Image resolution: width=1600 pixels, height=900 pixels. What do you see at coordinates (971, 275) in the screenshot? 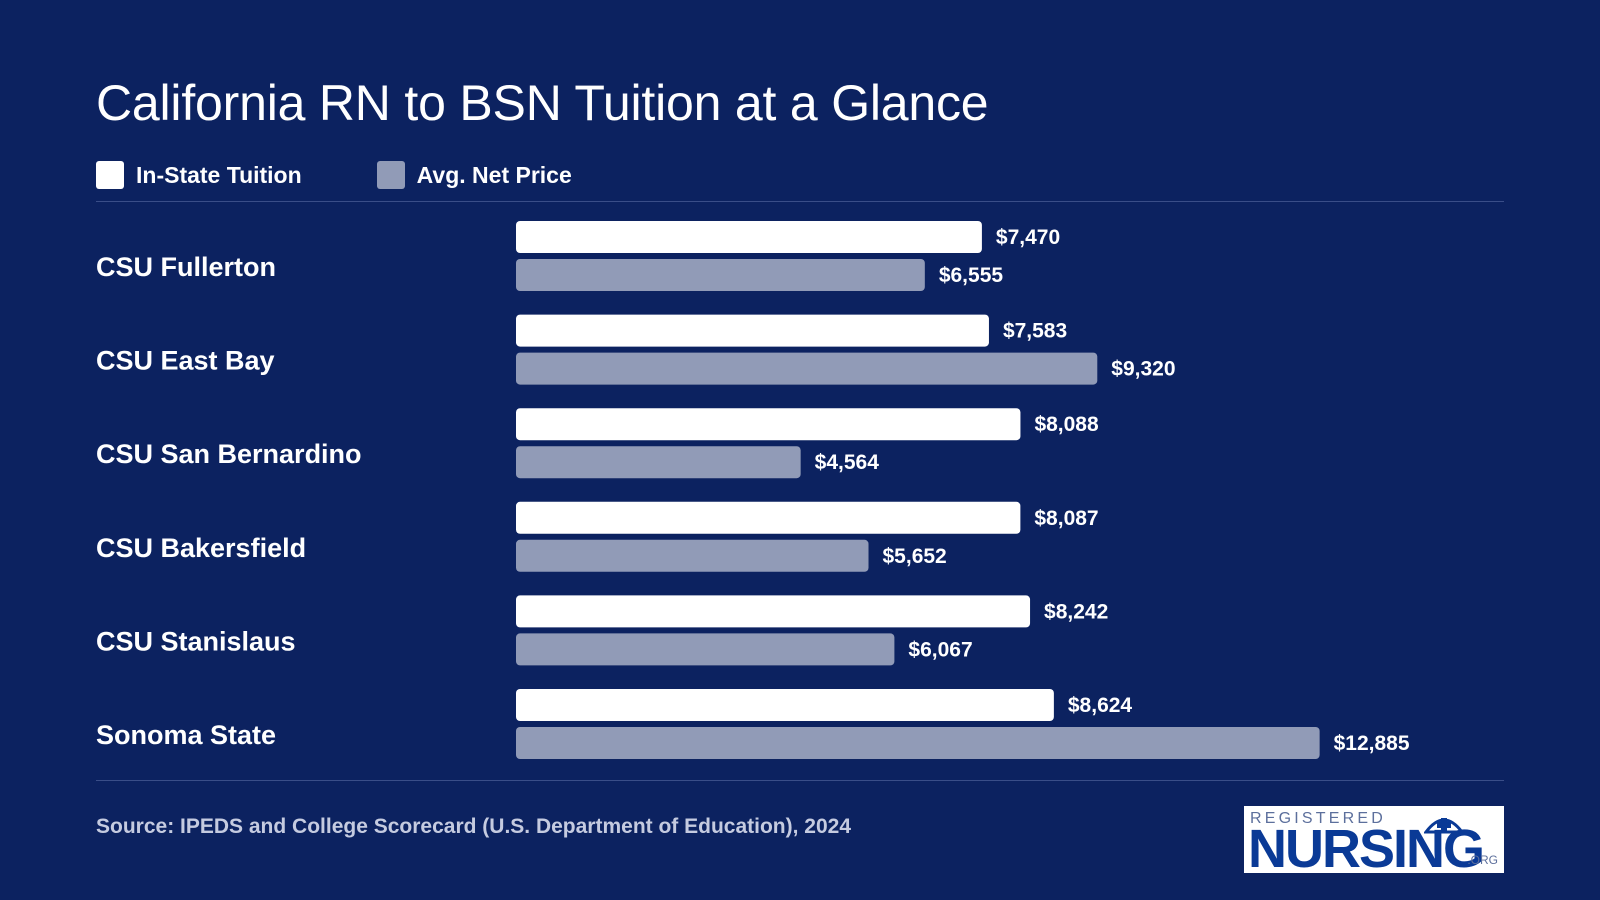
I see `data-label-avg-net-price-csu-fullerton: $6,555` at bounding box center [971, 275].